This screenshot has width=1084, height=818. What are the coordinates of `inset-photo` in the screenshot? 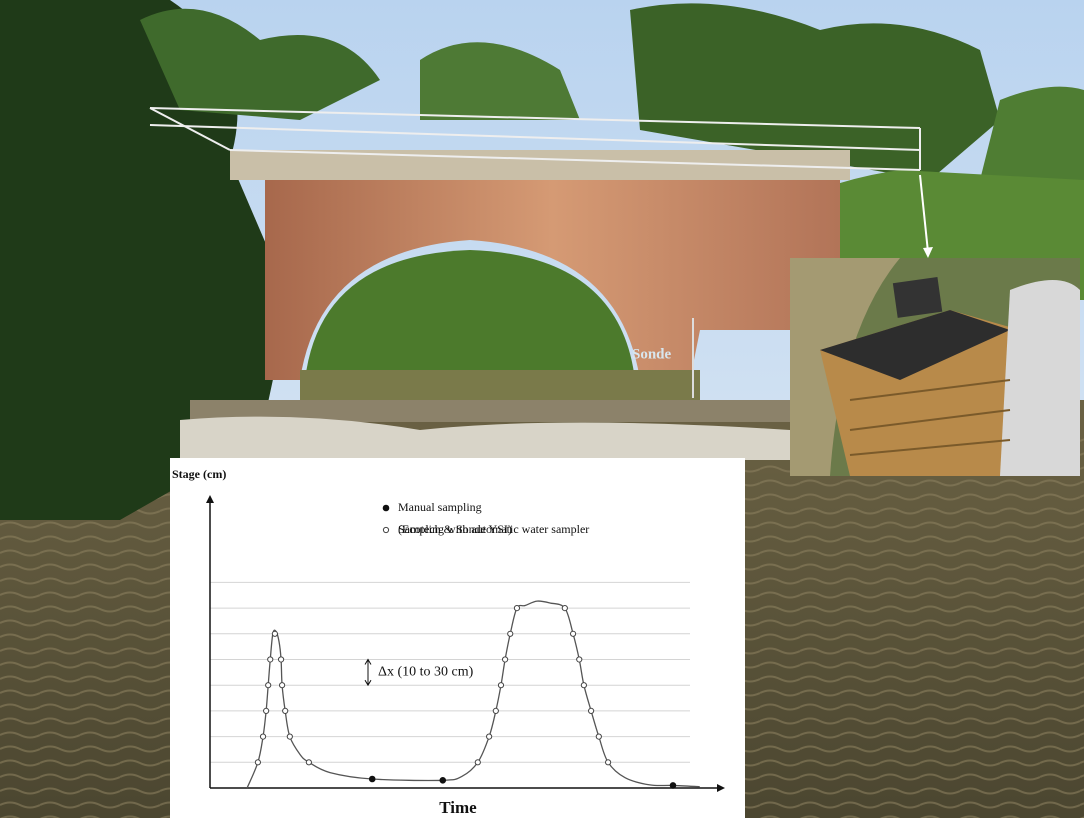 It's located at (935, 367).